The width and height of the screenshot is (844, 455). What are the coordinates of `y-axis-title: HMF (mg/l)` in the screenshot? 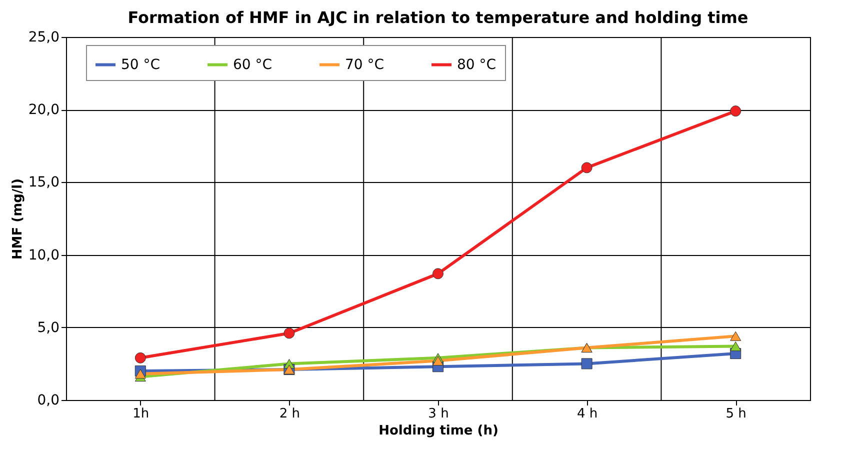 It's located at (18, 219).